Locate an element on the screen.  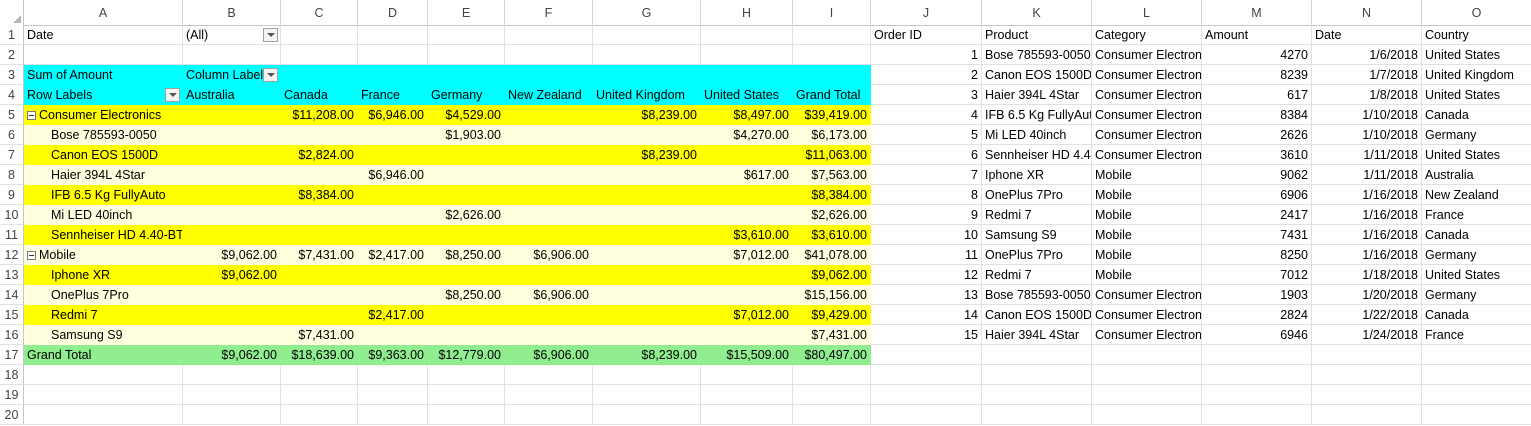
cell-m3: 8239 is located at coordinates (1257, 75).